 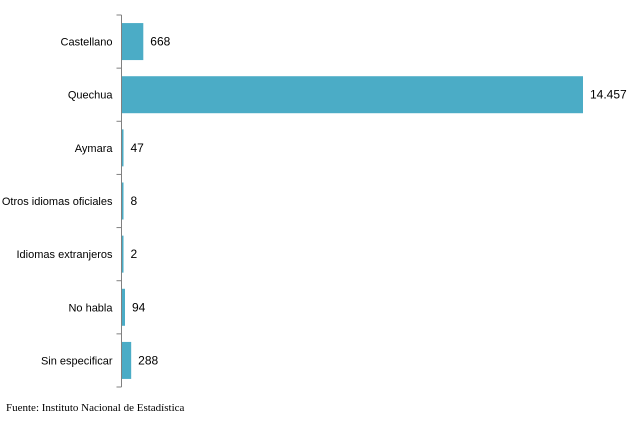 I want to click on value-label: 8, so click(x=134, y=201).